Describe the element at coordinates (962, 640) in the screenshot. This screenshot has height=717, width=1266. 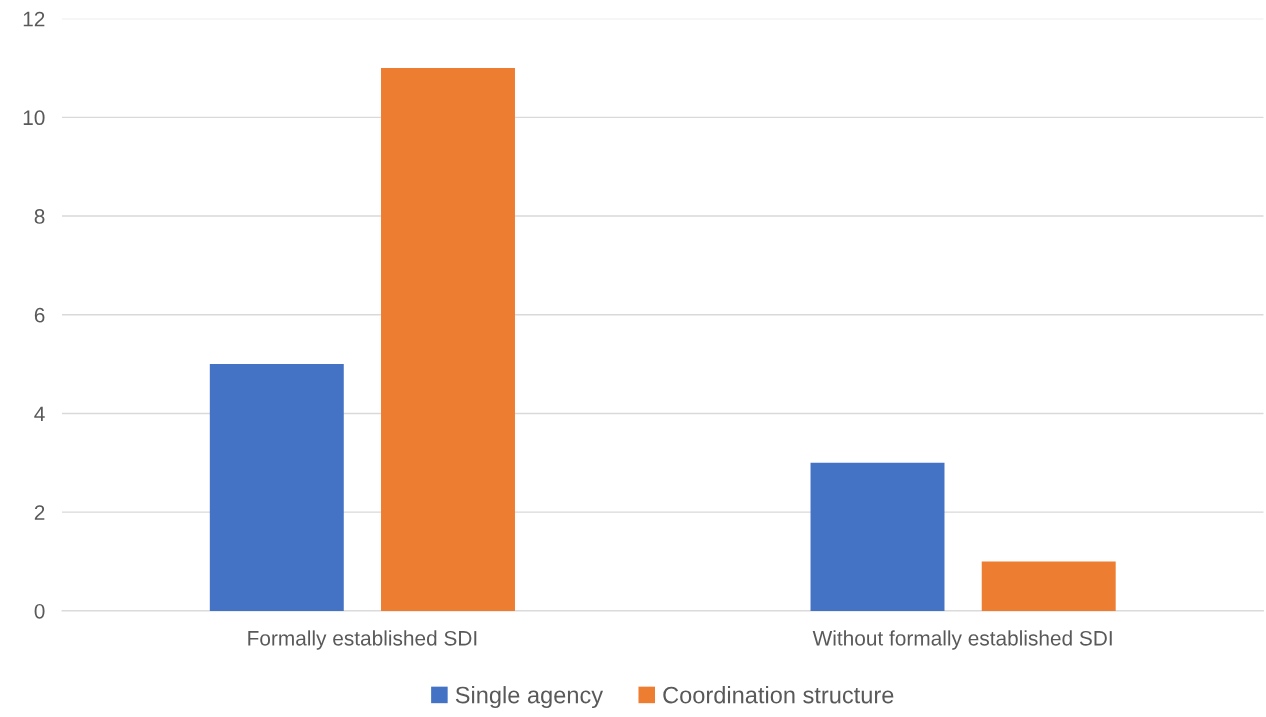
I see `x-tick-label: Without formally established SDI` at that location.